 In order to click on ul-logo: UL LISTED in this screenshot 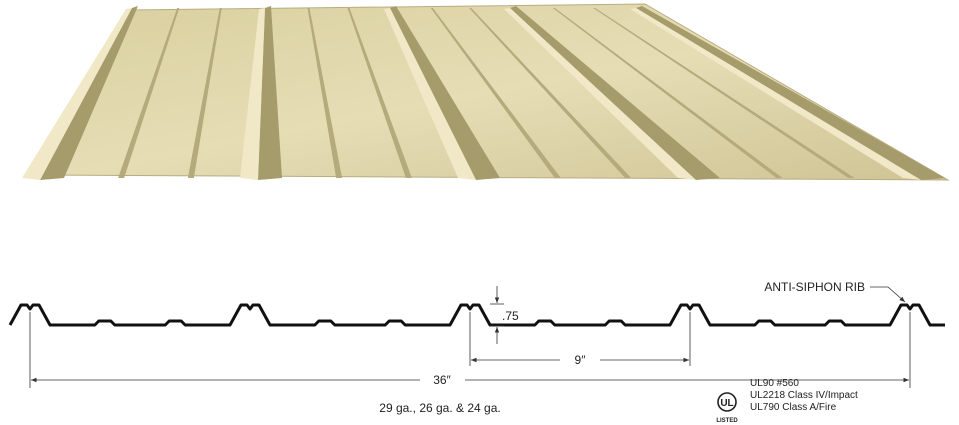, I will do `click(727, 408)`.